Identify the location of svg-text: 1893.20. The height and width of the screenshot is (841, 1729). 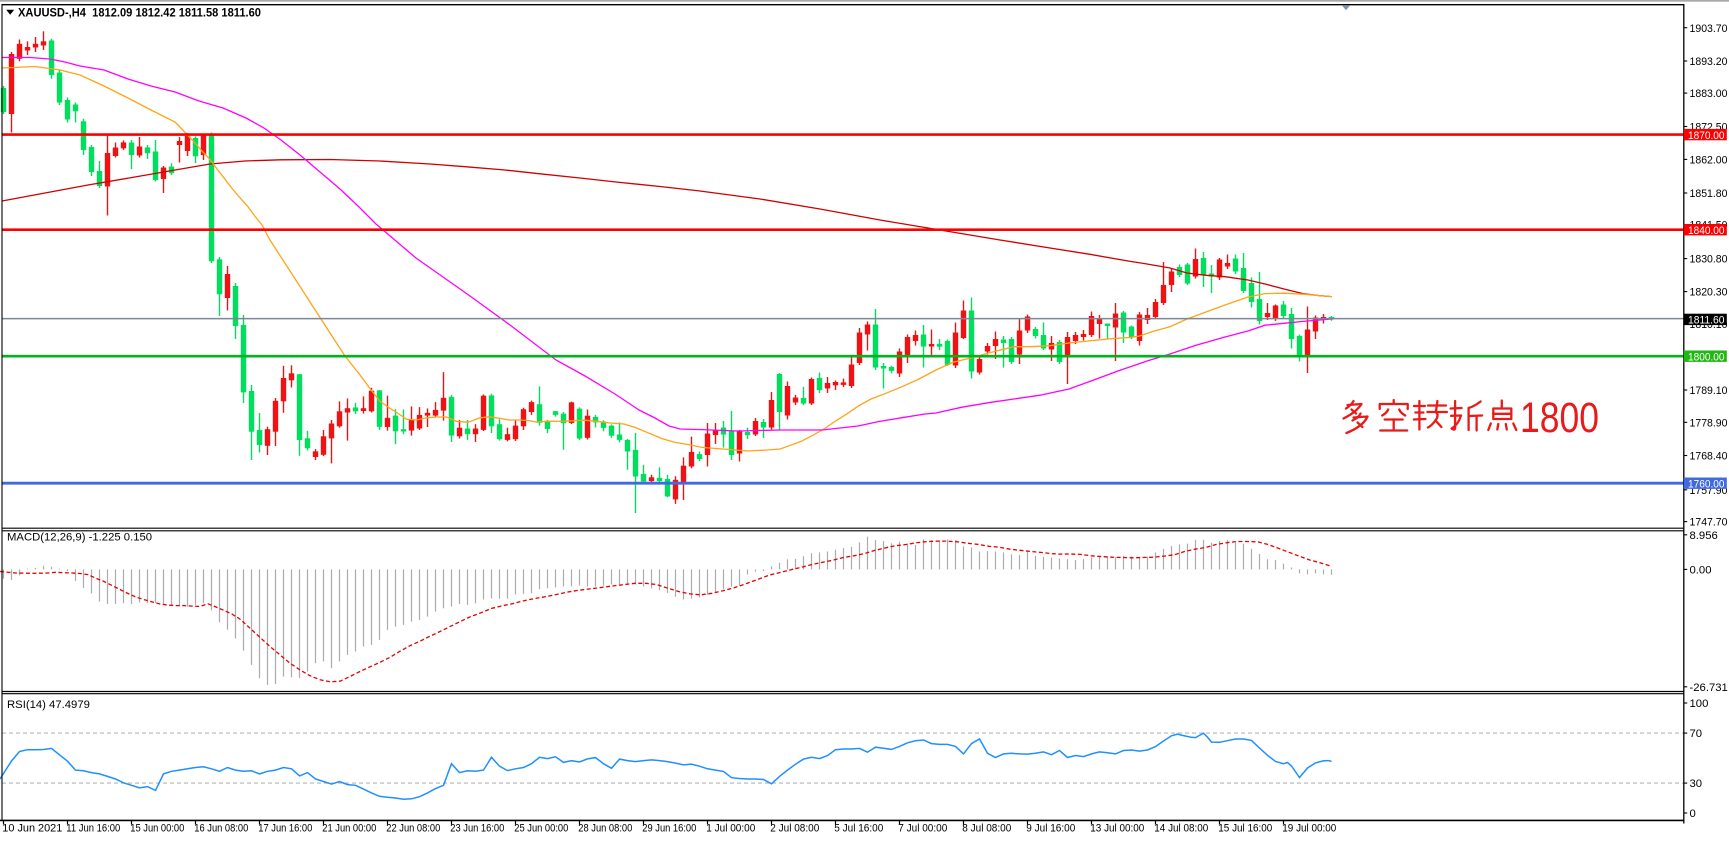
(1709, 62).